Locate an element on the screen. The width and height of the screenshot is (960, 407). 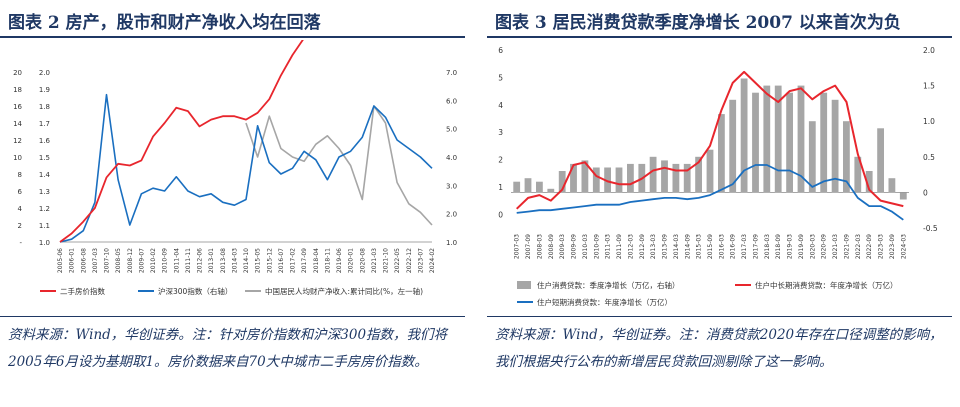
legend-label: 中国居民人均财产净收入:累计同比(%，左一轴) is located at coordinates (344, 291).